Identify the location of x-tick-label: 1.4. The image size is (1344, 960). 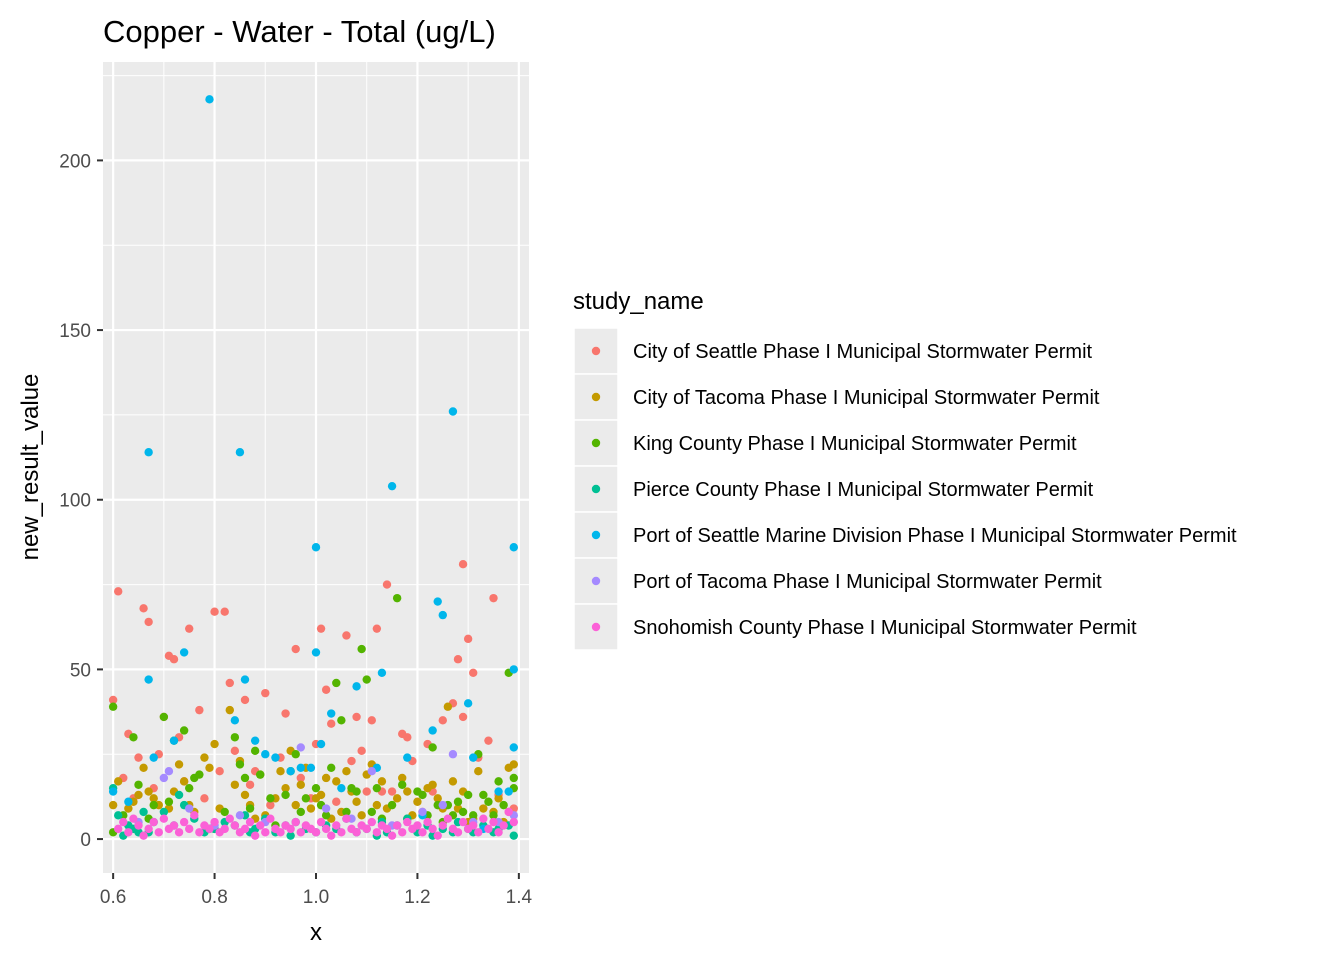
(519, 897).